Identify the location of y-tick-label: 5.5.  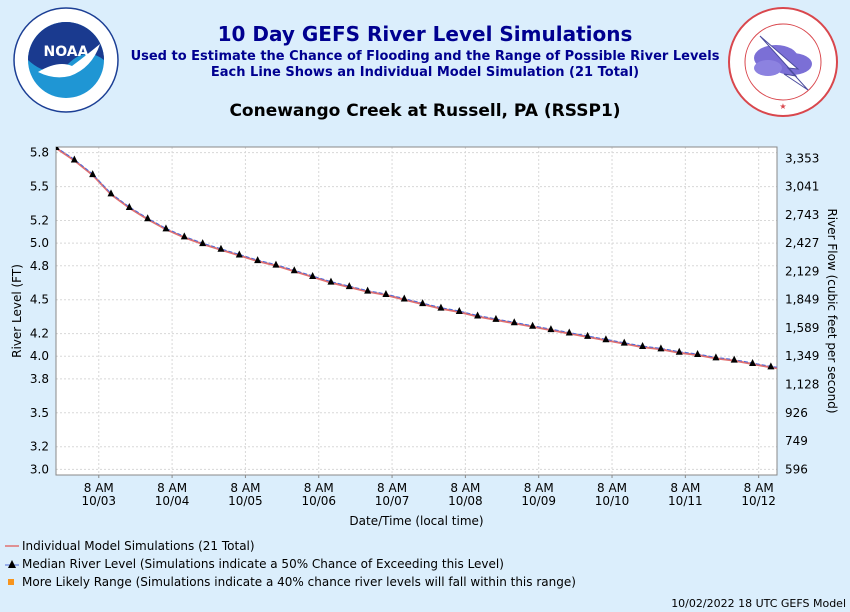
(39, 187).